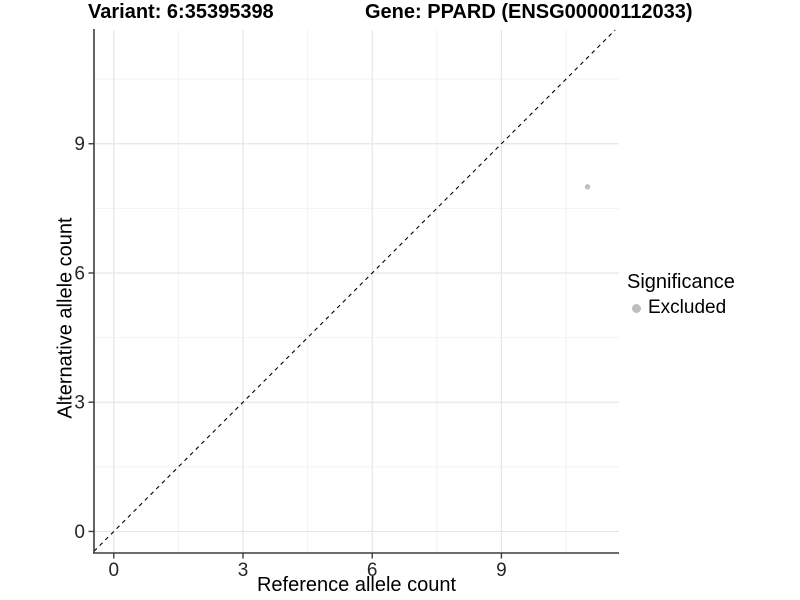 This screenshot has width=800, height=600. What do you see at coordinates (65, 318) in the screenshot?
I see `y-axis-title: Alternative allele count` at bounding box center [65, 318].